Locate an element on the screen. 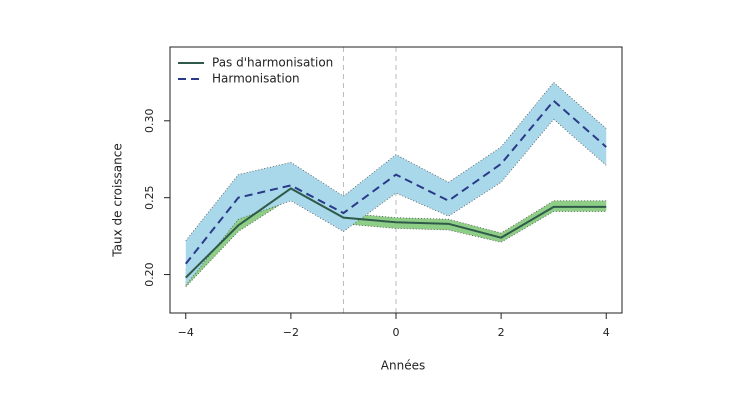  y-axis-label: Taux de croissance is located at coordinates (118, 200).